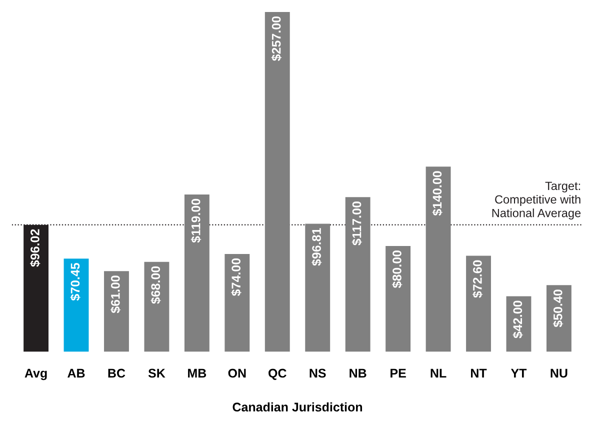 The height and width of the screenshot is (429, 595). I want to click on data-label: $117.00, so click(357, 224).